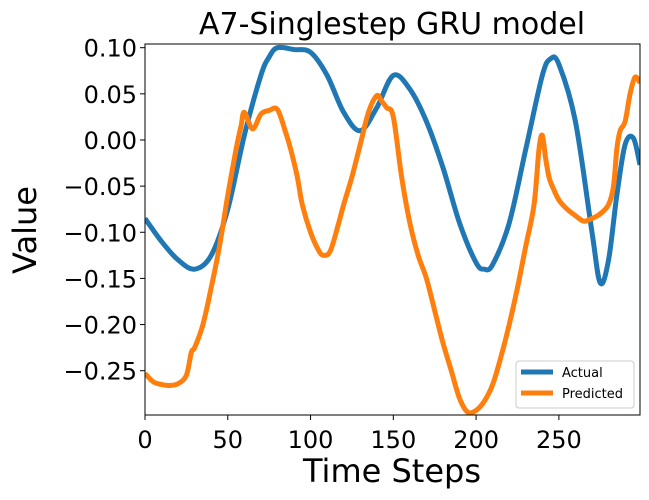 The image size is (649, 500). Describe the element at coordinates (559, 440) in the screenshot. I see `x-tick-label: 250` at that location.